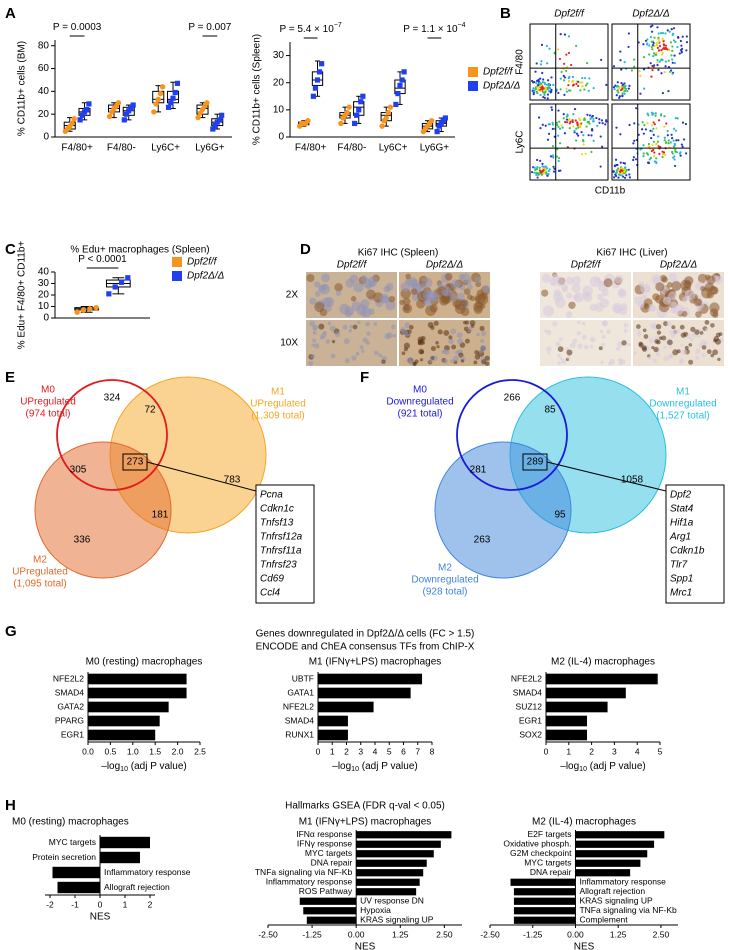  Describe the element at coordinates (603, 662) in the screenshot. I see `chart-title: M2 (IL-4) macrophages` at that location.